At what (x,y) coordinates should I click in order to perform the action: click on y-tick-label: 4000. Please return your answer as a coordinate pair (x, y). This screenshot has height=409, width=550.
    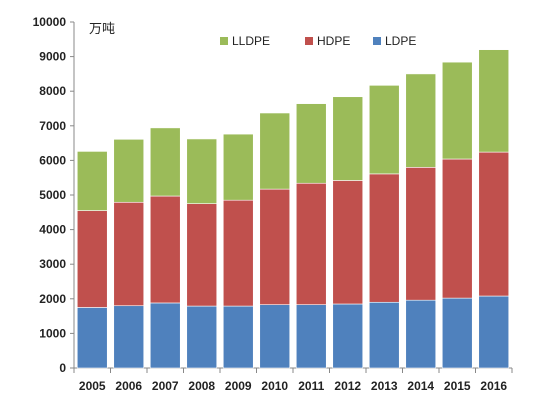
    Looking at the image, I should click on (52, 230).